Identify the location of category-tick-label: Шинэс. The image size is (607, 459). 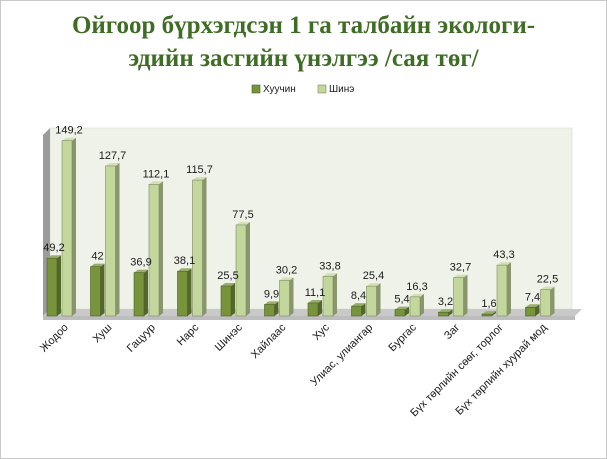
(229, 337).